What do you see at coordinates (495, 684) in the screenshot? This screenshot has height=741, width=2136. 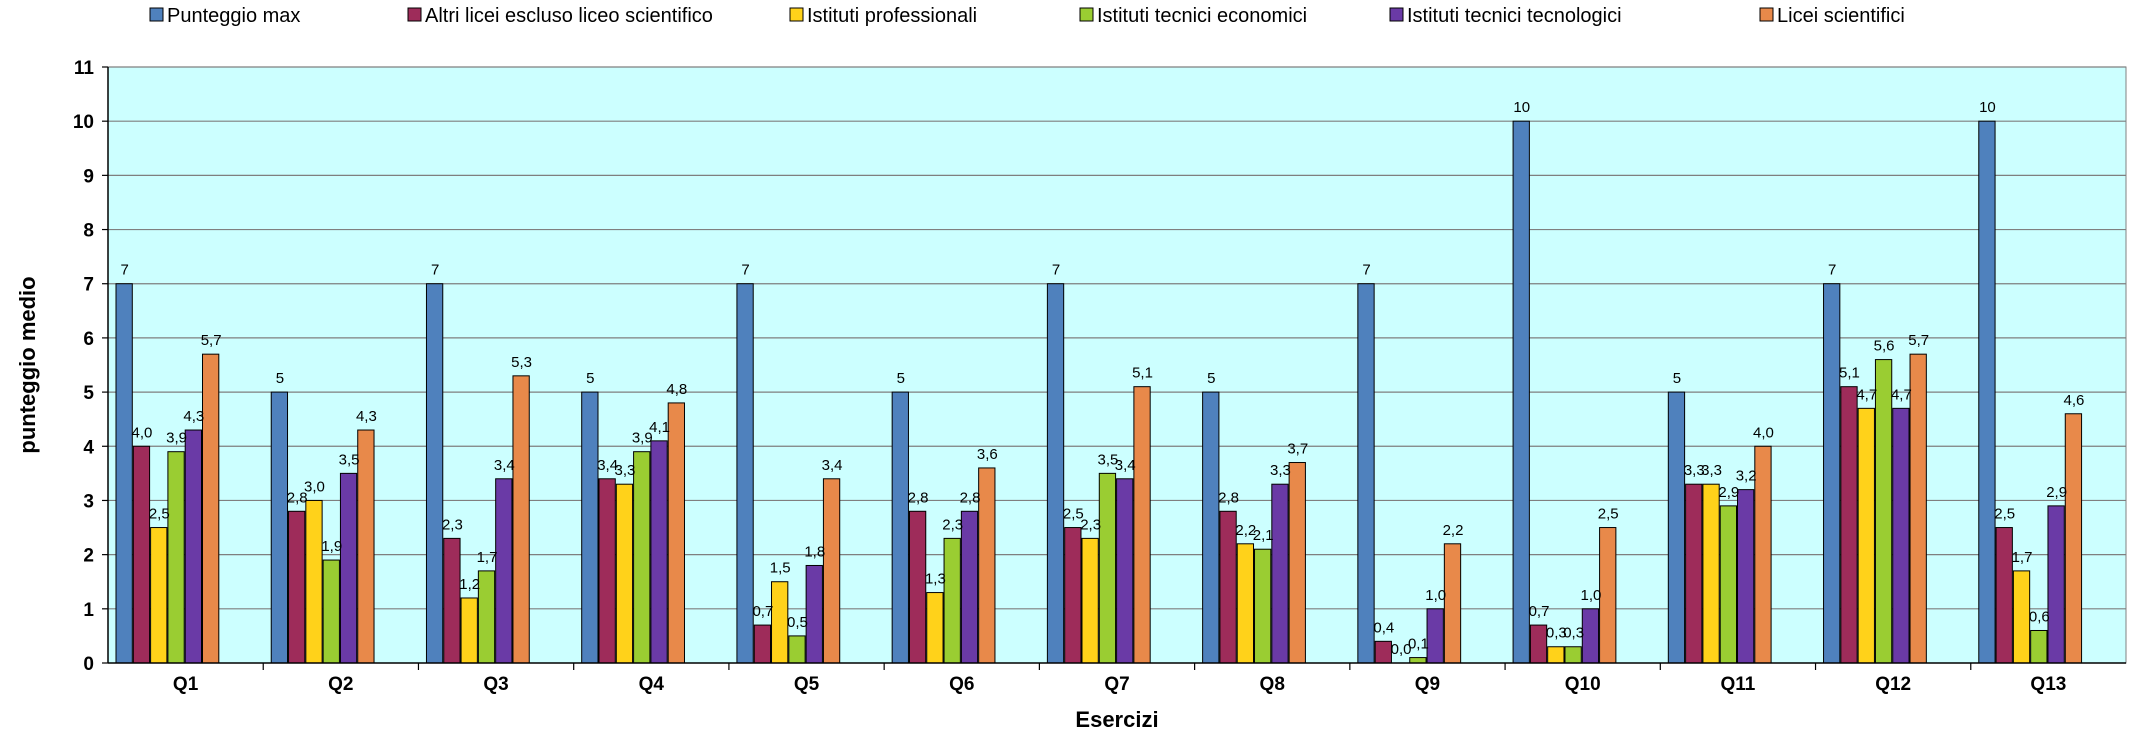 I see `x-tick-label: Q3` at bounding box center [495, 684].